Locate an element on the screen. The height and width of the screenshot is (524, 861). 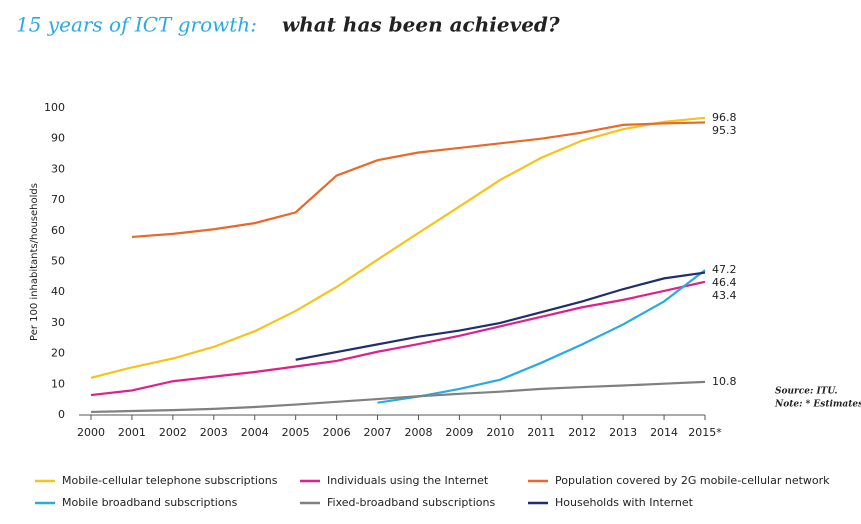
y-tick-label: 40 is located at coordinates (58, 291).